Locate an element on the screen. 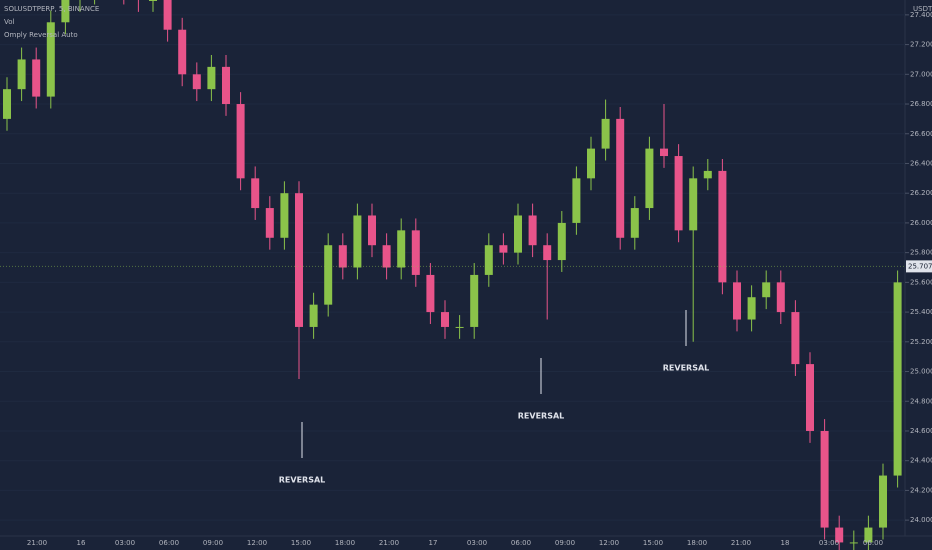 The image size is (932, 550). y-tick-label: 25.6000 is located at coordinates (921, 282).